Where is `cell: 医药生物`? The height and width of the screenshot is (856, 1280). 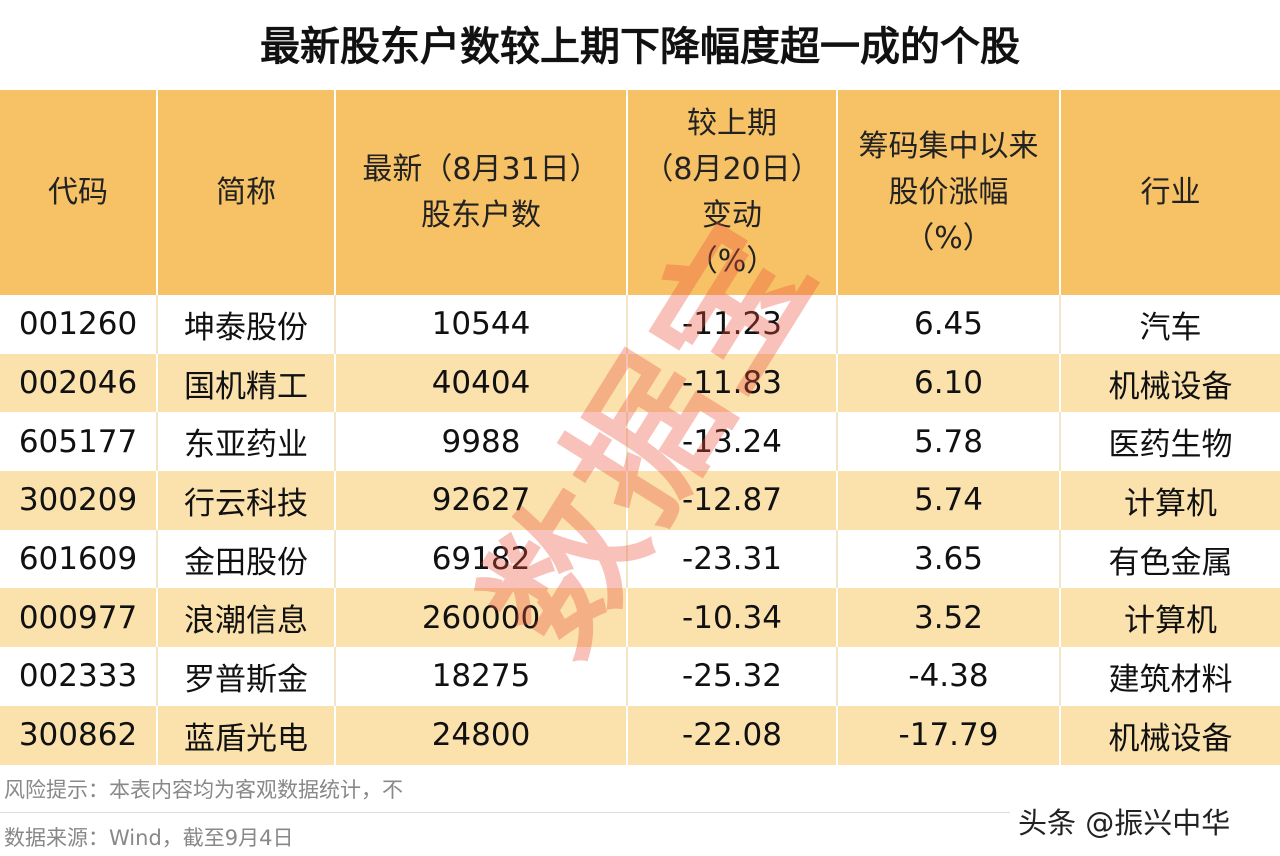 cell: 医药生物 is located at coordinates (1169, 442).